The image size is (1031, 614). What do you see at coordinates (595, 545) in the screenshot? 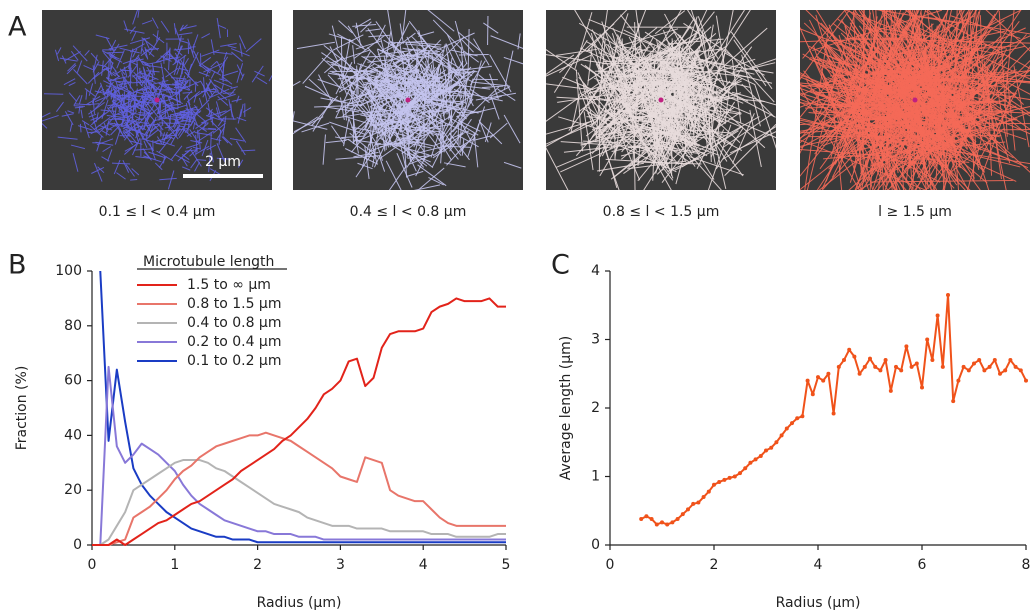
I see `y-tick-label: 0` at bounding box center [595, 545].